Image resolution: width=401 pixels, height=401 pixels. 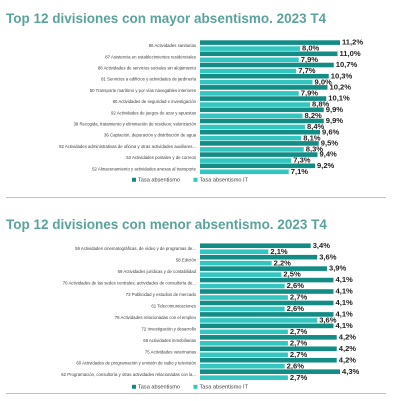 What do you see at coordinates (283, 262) in the screenshot?
I see `data-label: 2,2%` at bounding box center [283, 262].